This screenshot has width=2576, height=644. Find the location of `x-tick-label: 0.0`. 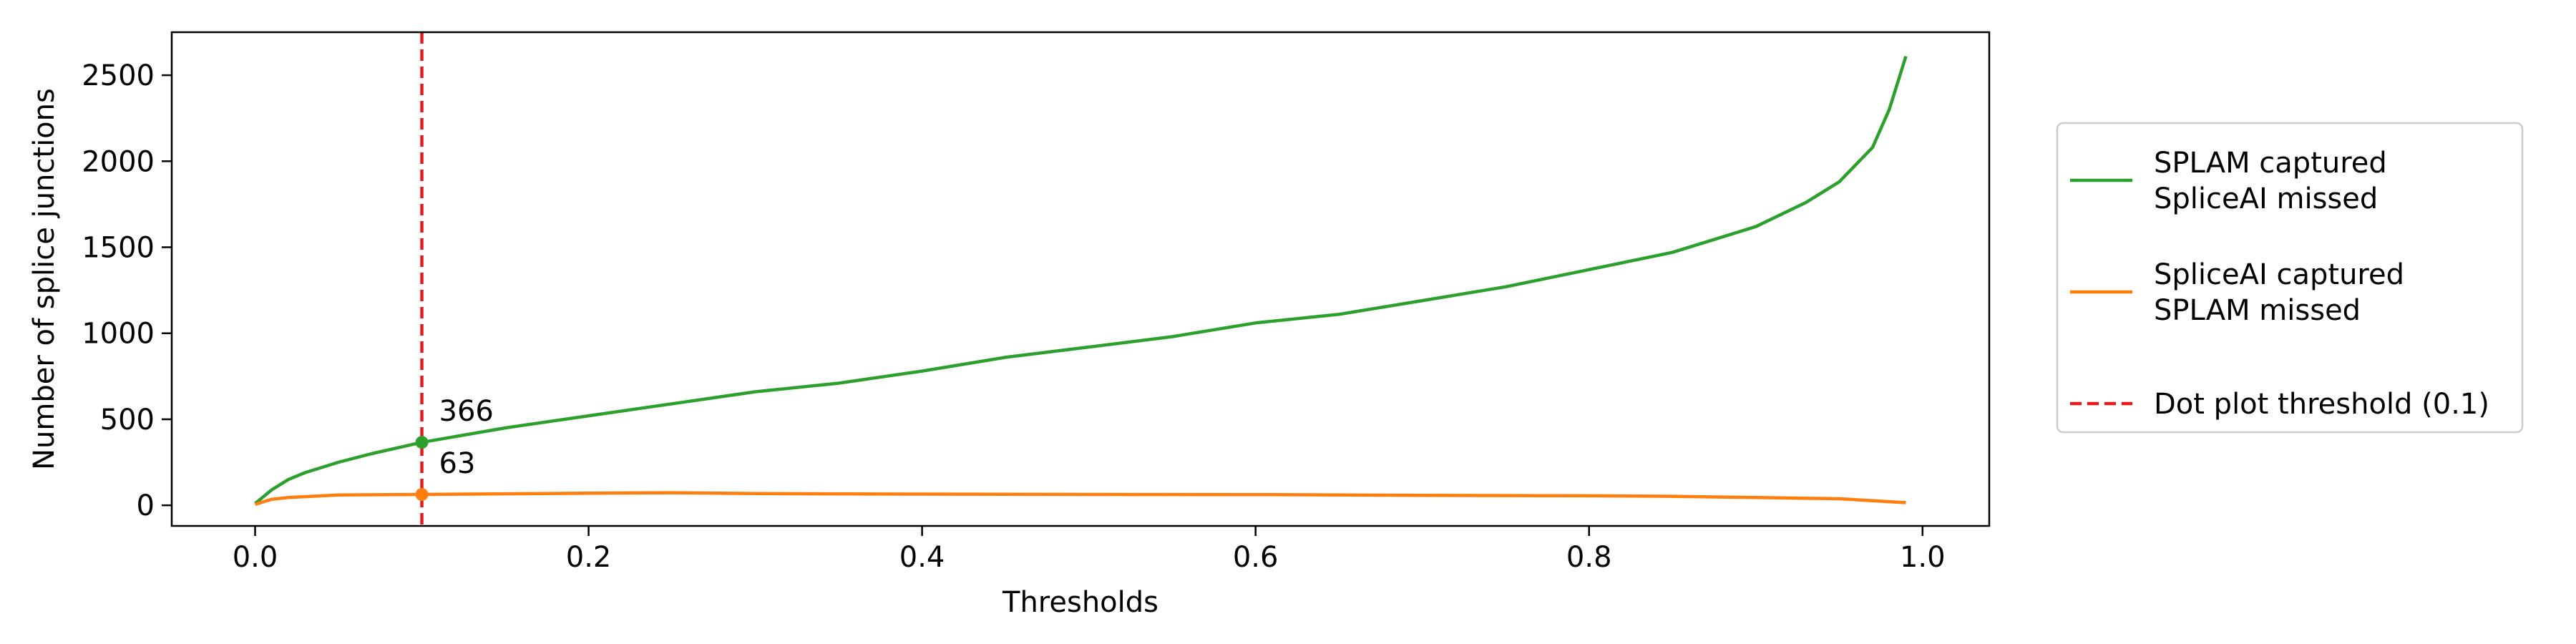

x-tick-label: 0.0 is located at coordinates (255, 557).